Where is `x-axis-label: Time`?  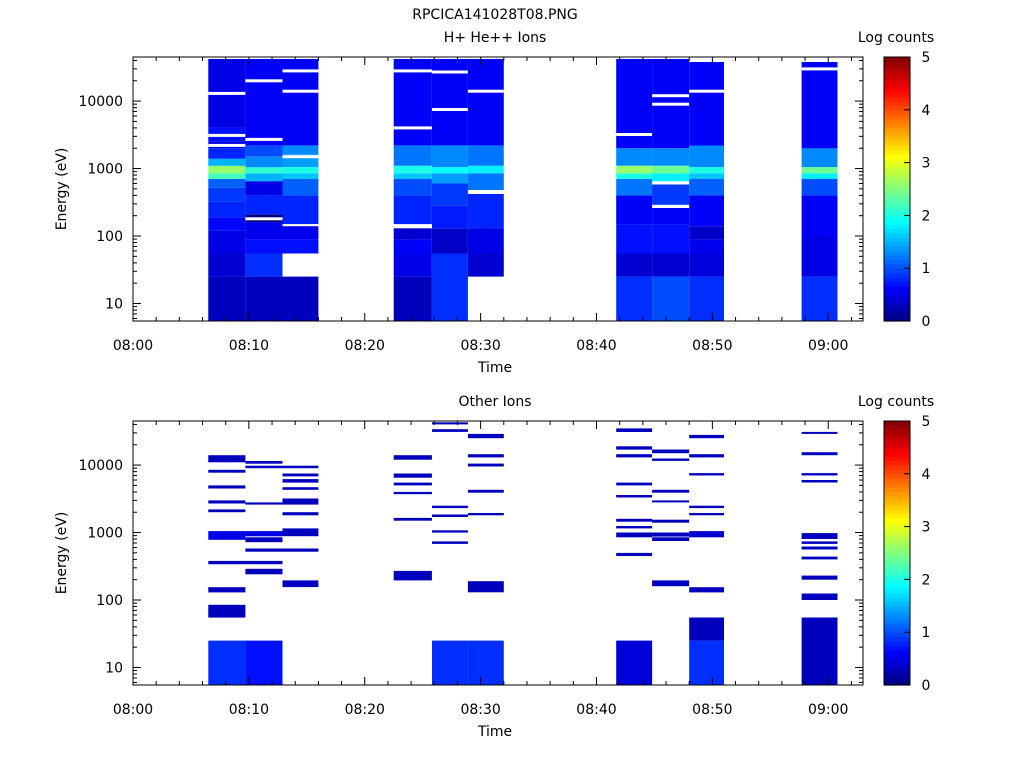
x-axis-label: Time is located at coordinates (494, 732).